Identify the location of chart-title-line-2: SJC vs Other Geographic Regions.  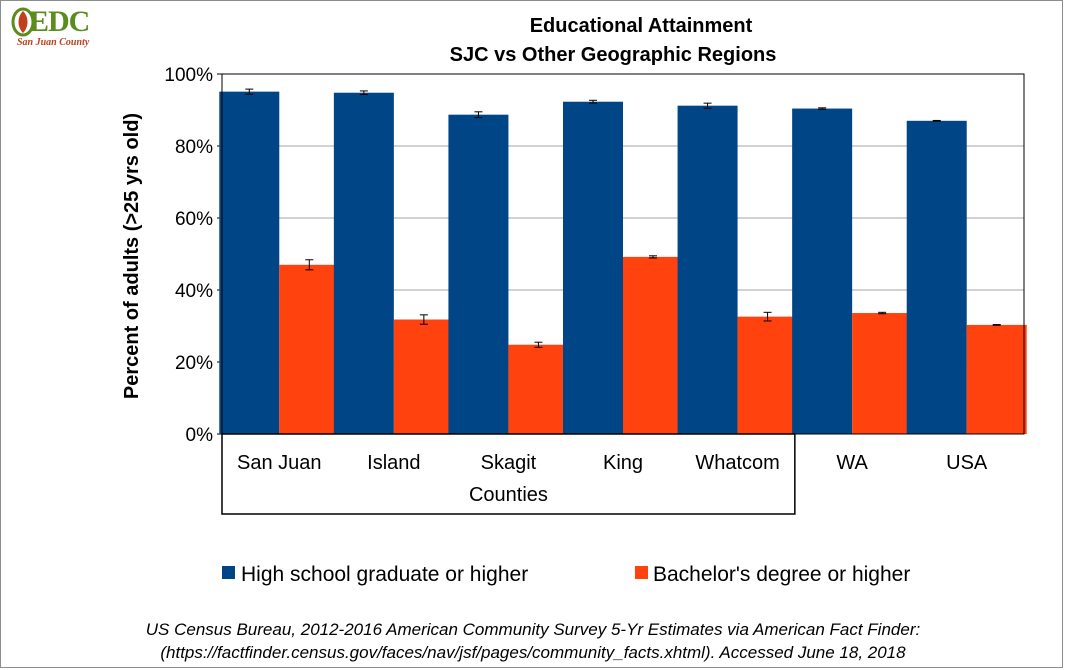
(613, 55).